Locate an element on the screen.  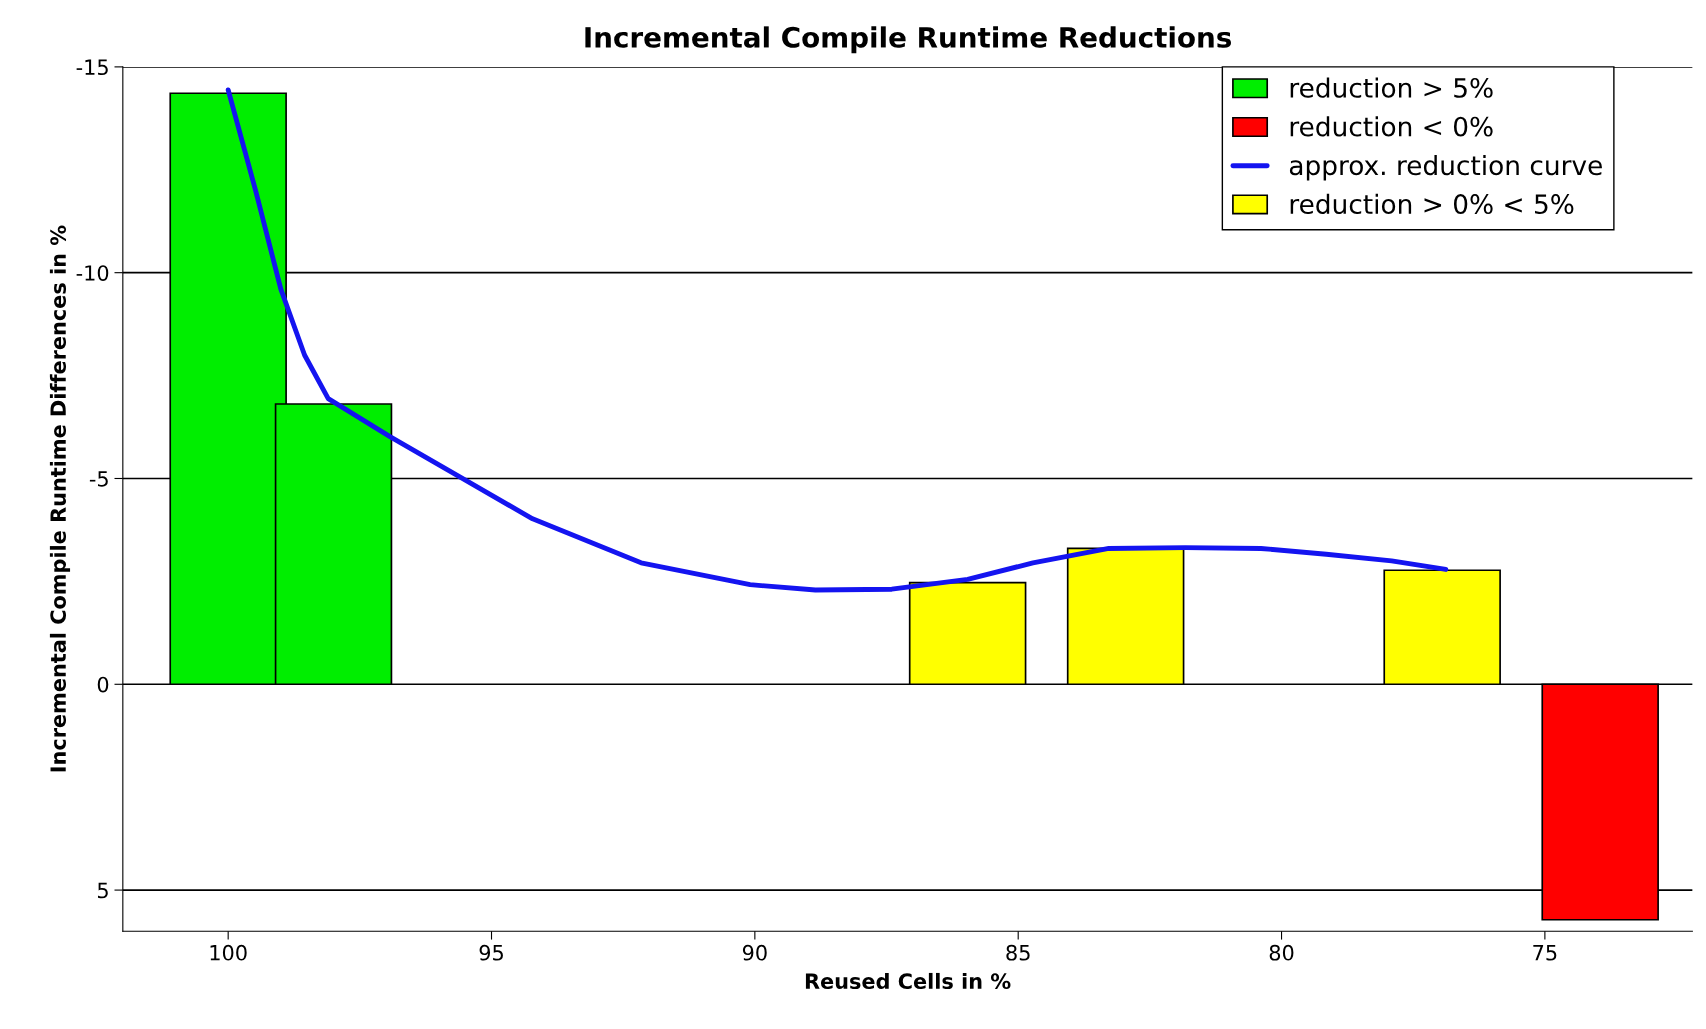
legend-label: reduction < 0% is located at coordinates (1391, 126).